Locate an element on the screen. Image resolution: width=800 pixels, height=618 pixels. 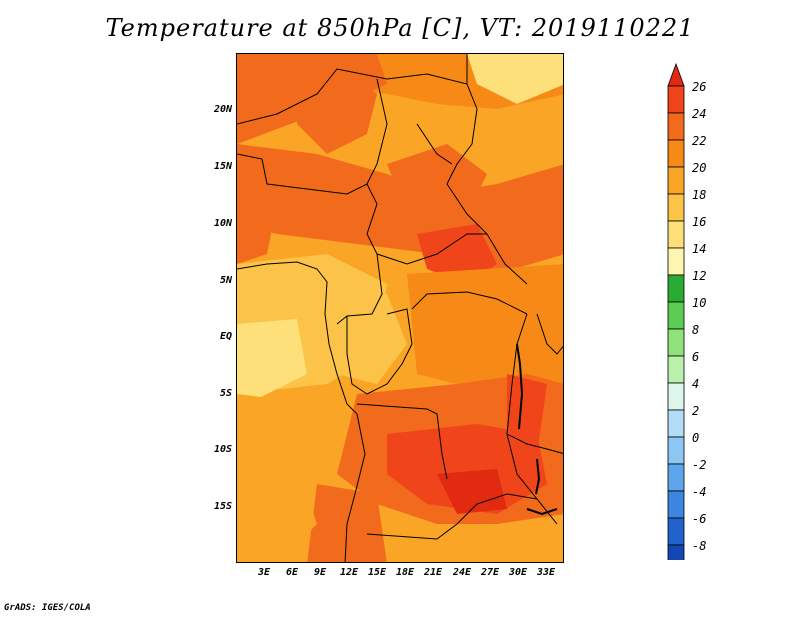
colorbar-label: 26 is located at coordinates (699, 87).